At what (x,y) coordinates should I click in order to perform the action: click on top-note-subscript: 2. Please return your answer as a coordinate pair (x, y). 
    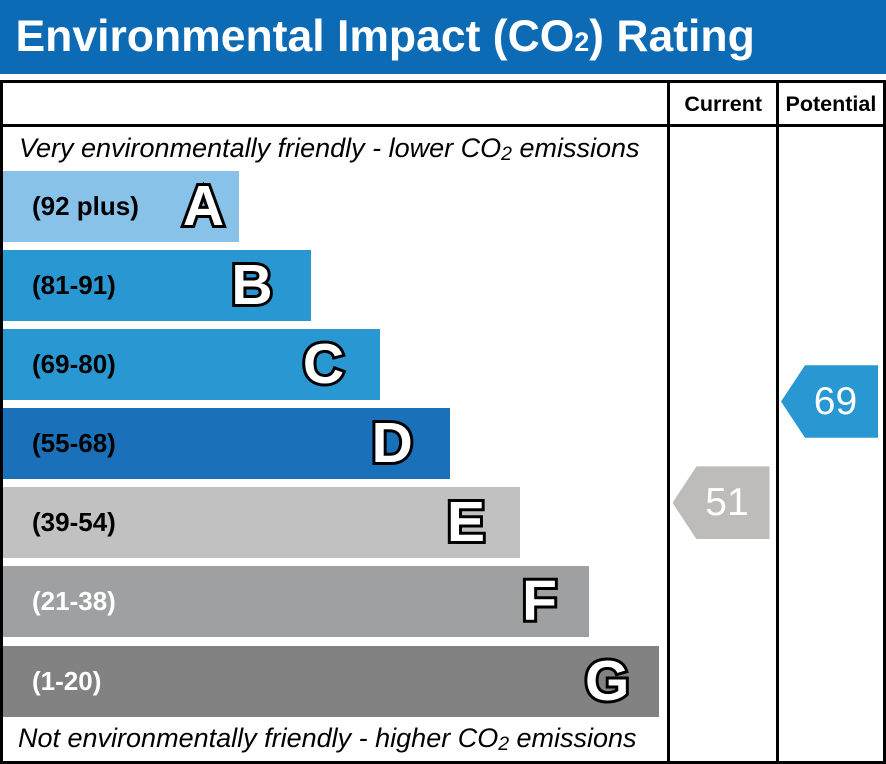
    Looking at the image, I should click on (506, 153).